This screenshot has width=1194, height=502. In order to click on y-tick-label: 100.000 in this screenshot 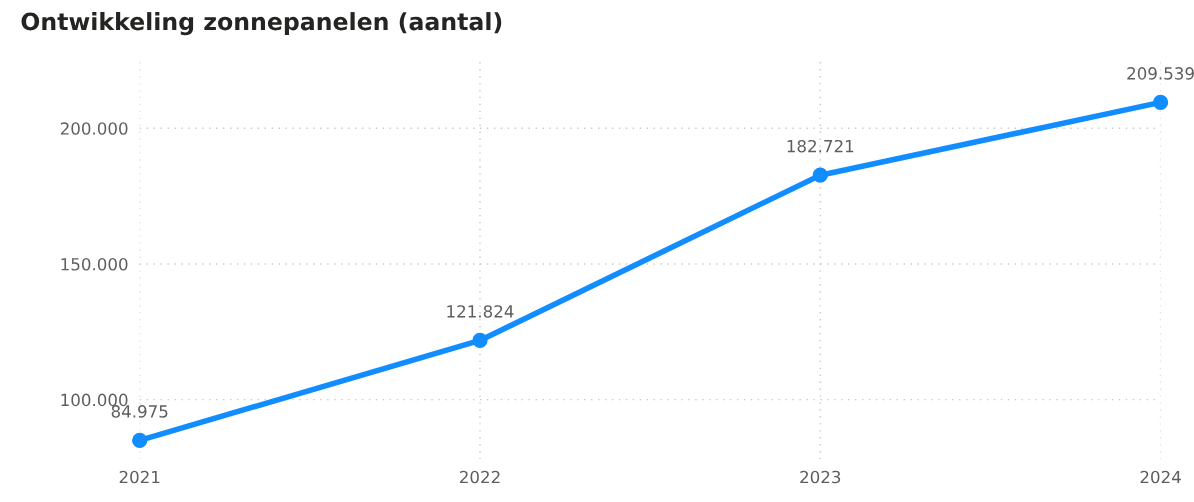, I will do `click(94, 400)`.